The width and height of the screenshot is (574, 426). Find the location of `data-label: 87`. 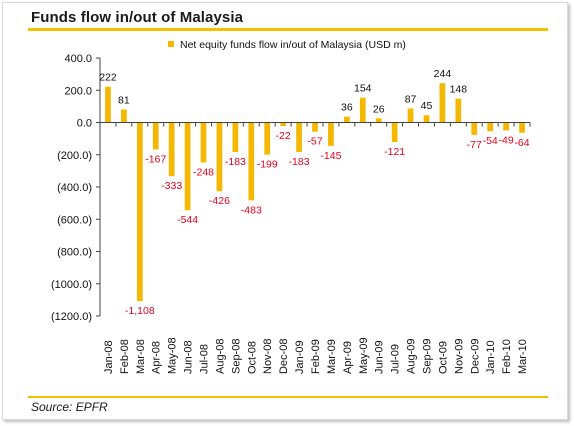

data-label: 87 is located at coordinates (411, 99).